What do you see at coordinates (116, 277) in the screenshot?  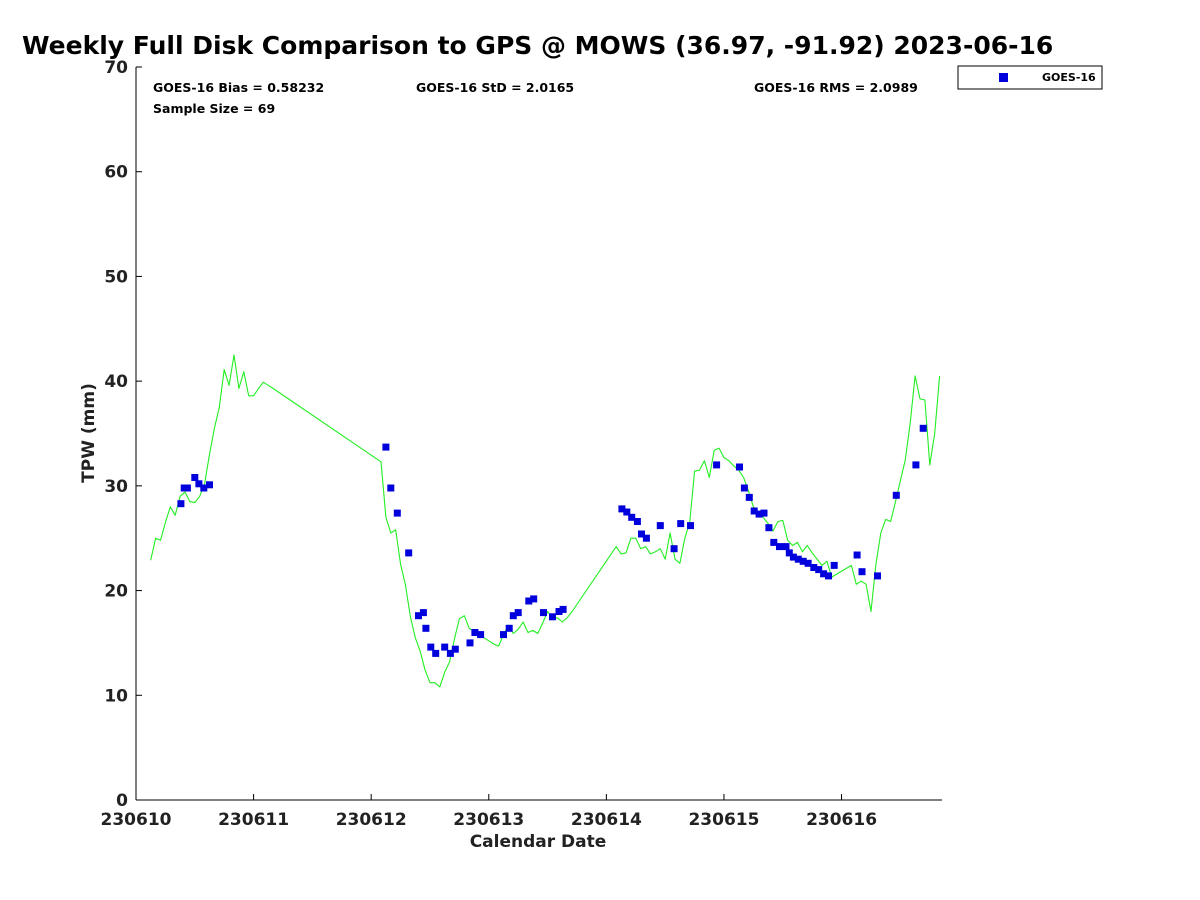 I see `y-tick-label: 50` at bounding box center [116, 277].